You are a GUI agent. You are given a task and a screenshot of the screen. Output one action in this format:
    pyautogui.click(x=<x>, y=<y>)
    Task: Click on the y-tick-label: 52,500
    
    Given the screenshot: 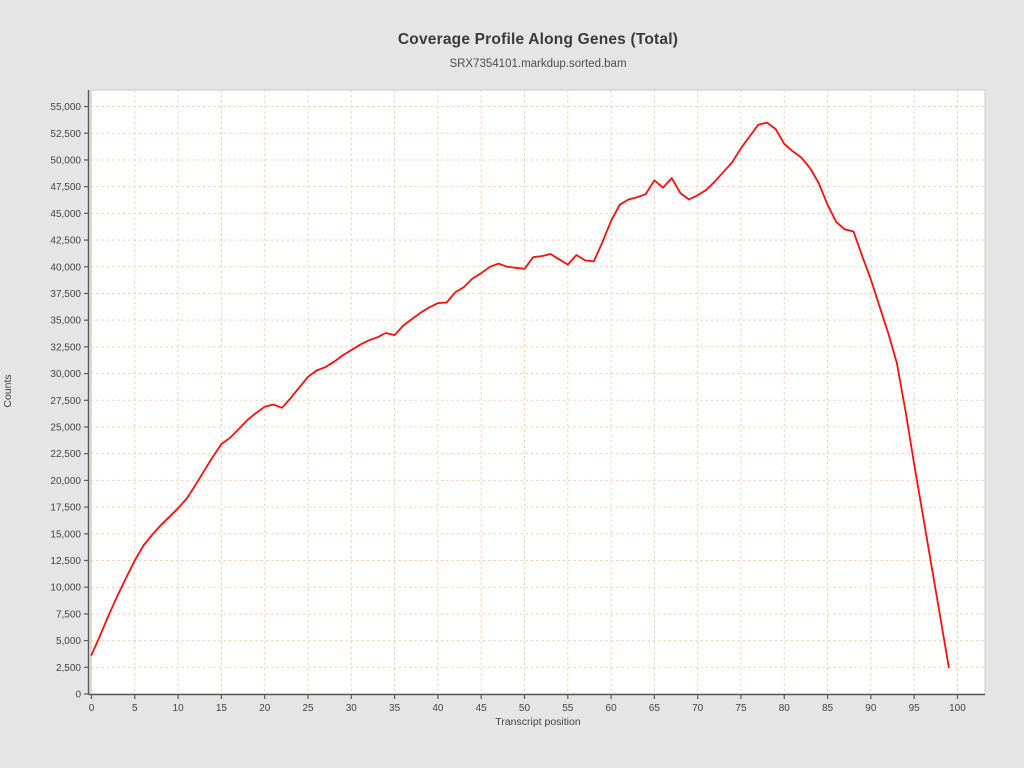 What is the action you would take?
    pyautogui.click(x=65, y=134)
    